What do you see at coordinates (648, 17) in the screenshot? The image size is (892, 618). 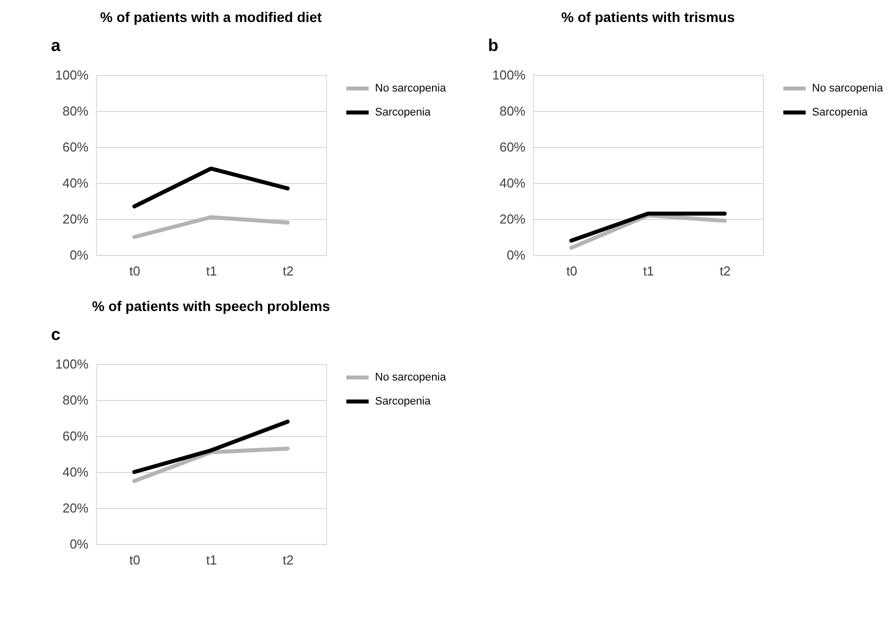 I see `chart-title: % of patients with trismus` at bounding box center [648, 17].